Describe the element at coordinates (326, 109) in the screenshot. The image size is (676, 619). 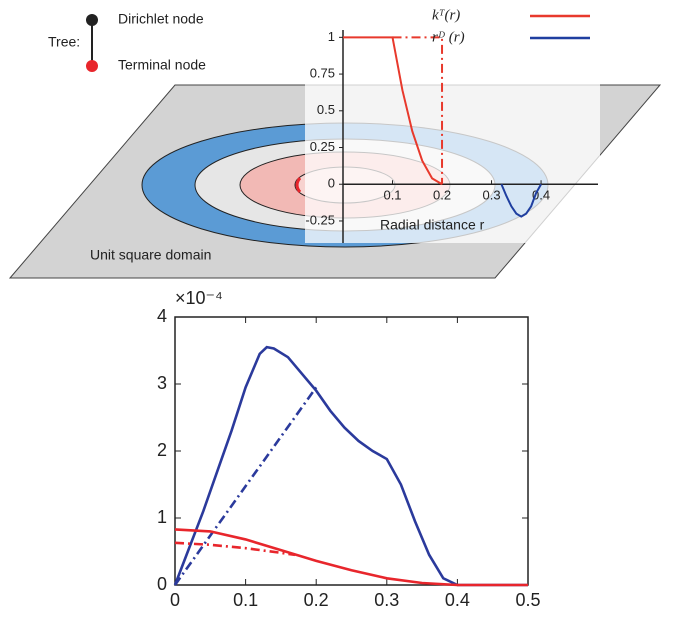
I see `y-tick-label: 0.5` at that location.